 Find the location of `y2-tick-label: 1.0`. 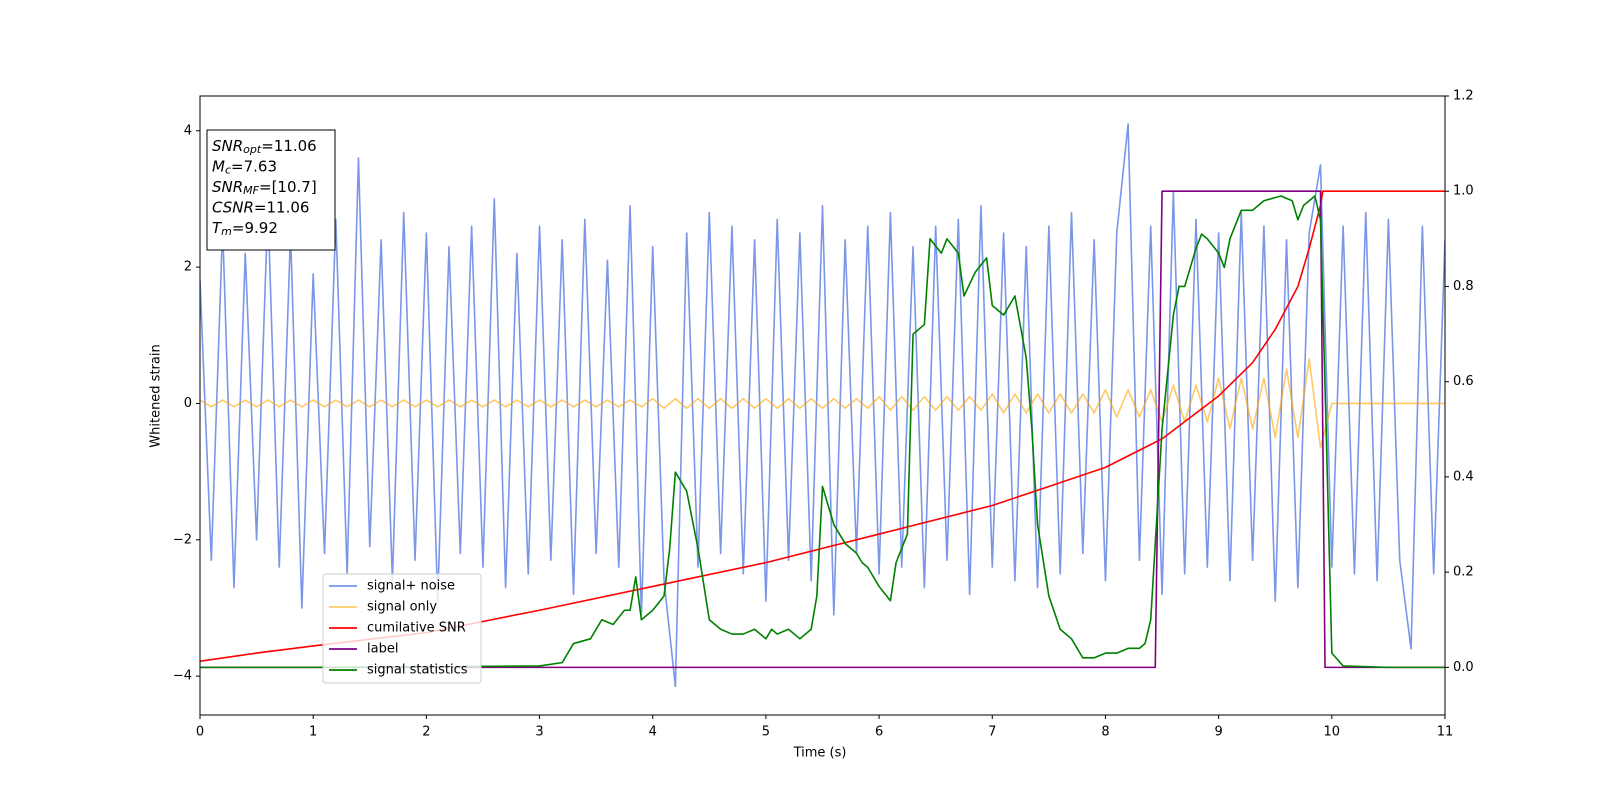

y2-tick-label: 1.0 is located at coordinates (1463, 191).